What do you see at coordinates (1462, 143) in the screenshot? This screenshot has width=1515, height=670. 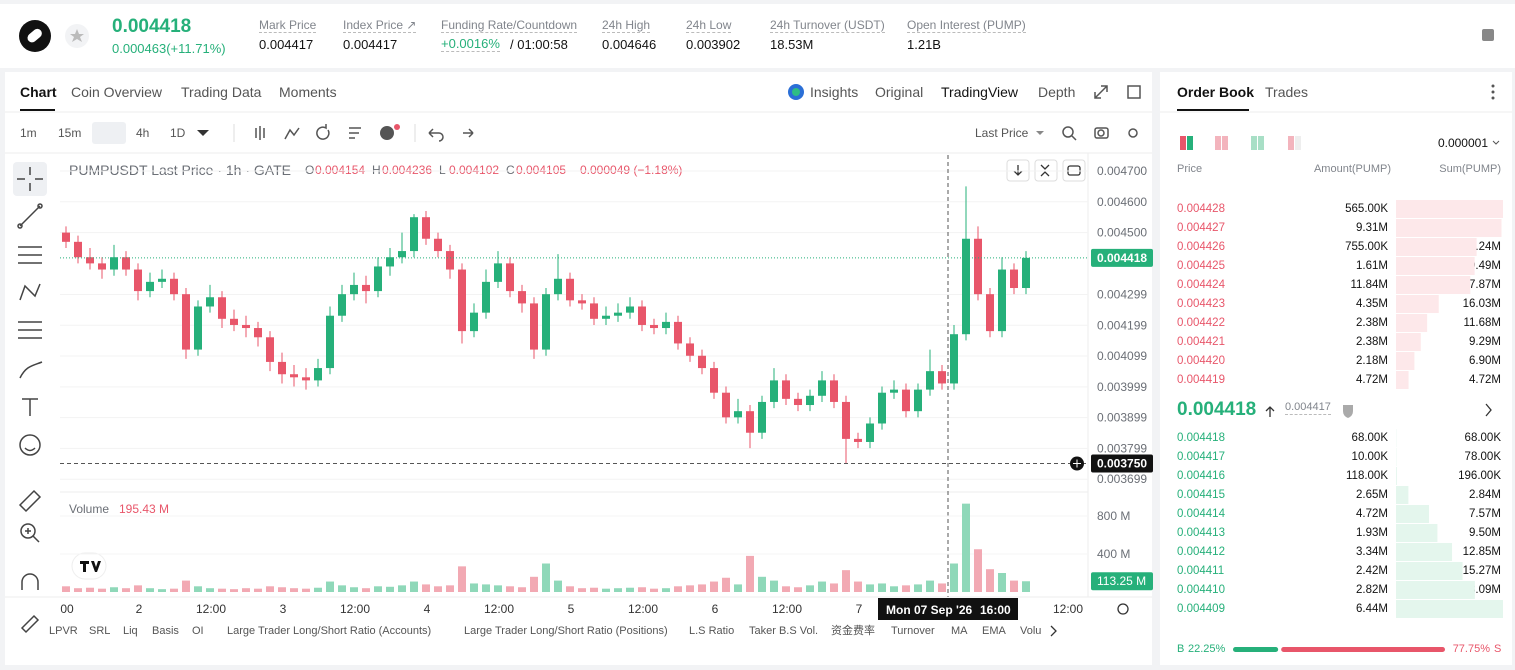 I see `book-precision: 0.000001` at bounding box center [1462, 143].